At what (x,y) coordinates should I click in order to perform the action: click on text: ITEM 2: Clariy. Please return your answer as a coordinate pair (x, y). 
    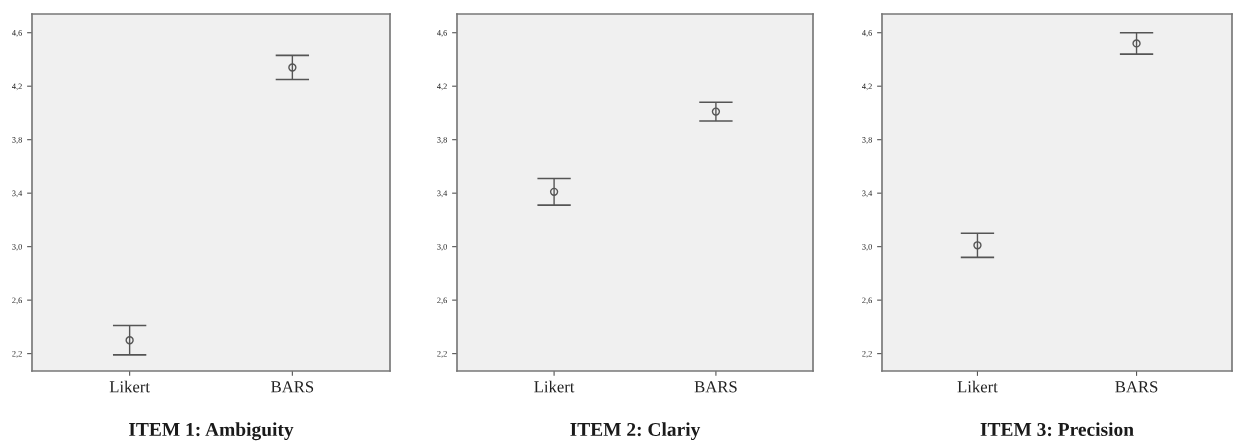
    Looking at the image, I should click on (635, 431).